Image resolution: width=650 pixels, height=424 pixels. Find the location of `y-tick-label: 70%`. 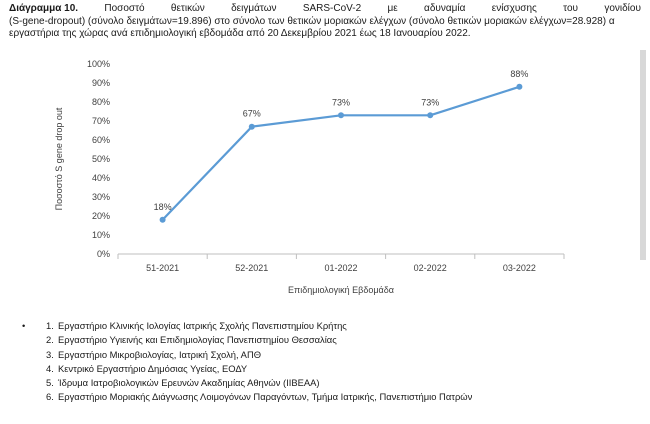

y-tick-label: 70% is located at coordinates (101, 121).